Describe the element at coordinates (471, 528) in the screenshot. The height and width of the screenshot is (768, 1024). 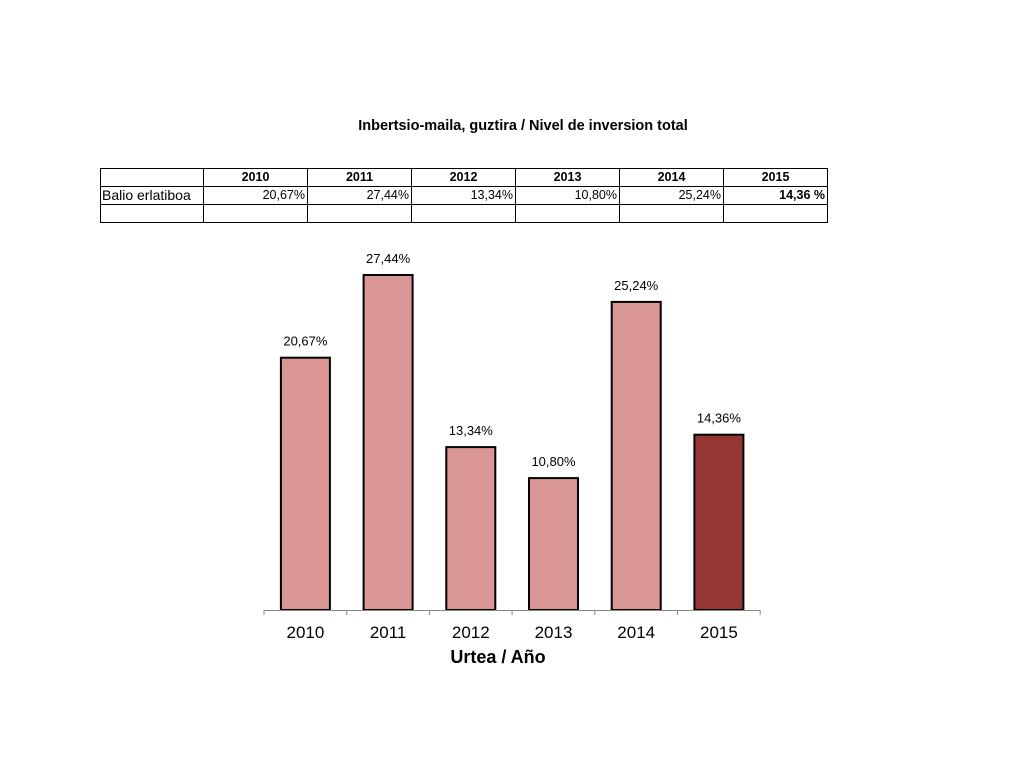
I see `bar-2012` at that location.